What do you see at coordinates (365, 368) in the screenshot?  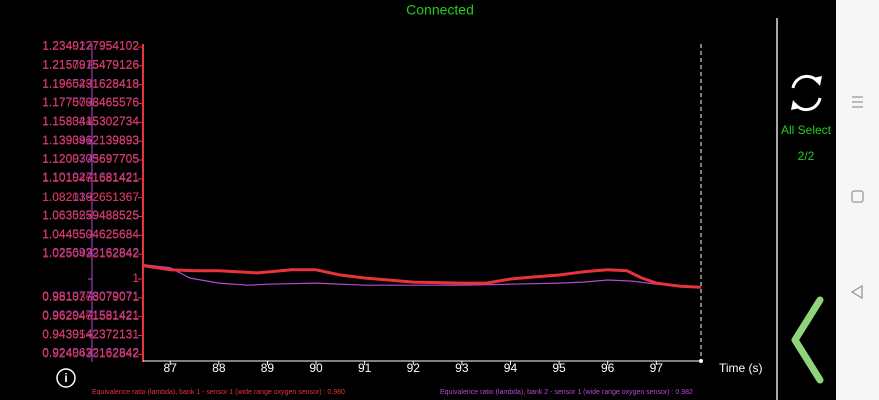 I see `x-tick-label: 91` at bounding box center [365, 368].